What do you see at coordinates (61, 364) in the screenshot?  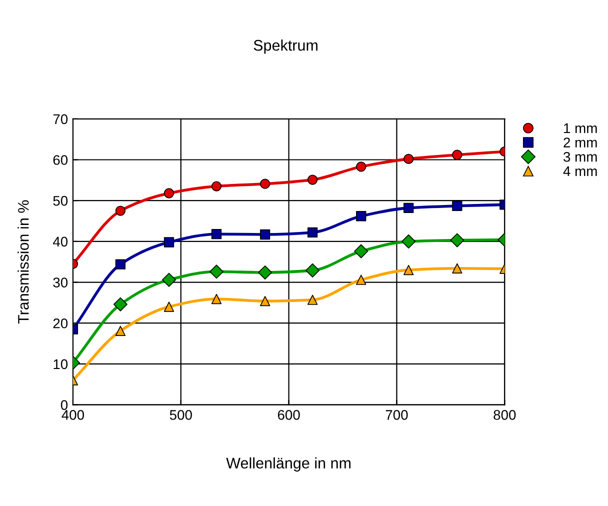 I see `y-tick-label: 10` at bounding box center [61, 364].